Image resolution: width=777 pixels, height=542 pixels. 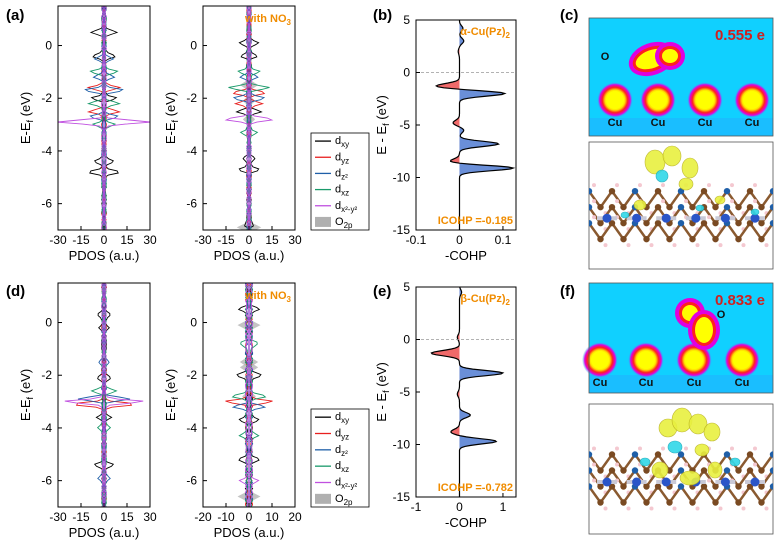 I want to click on panel-label-a: (a), so click(x=15, y=15).